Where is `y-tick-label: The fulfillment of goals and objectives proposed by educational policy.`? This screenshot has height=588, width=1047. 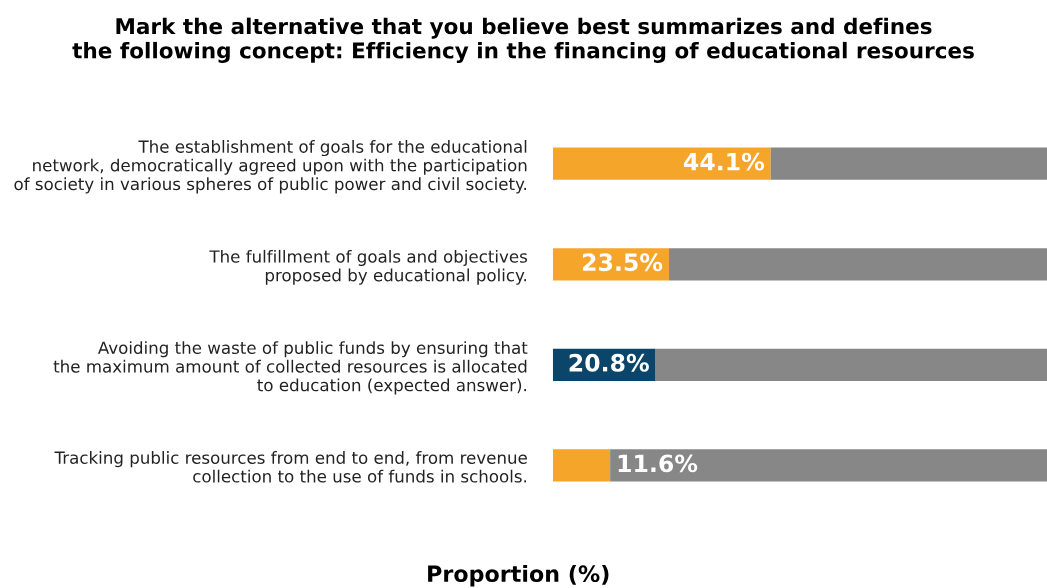
y-tick-label: The fulfillment of goals and objectives proposed by educational policy. is located at coordinates (368, 267).